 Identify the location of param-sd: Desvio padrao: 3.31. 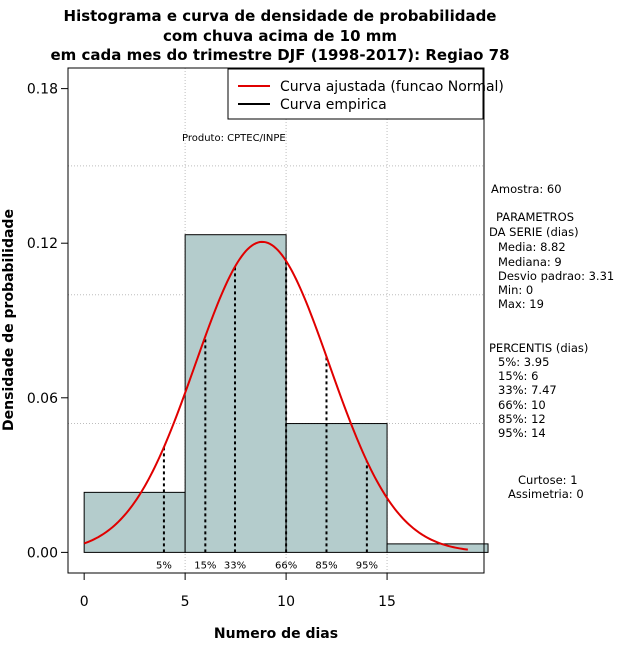
(556, 276).